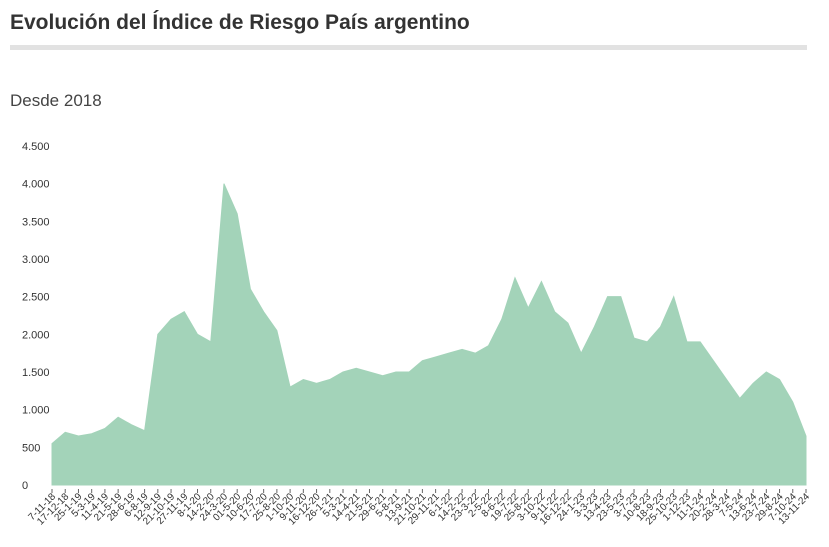 The image size is (829, 547). I want to click on y-tick-label: 2.000, so click(36, 335).